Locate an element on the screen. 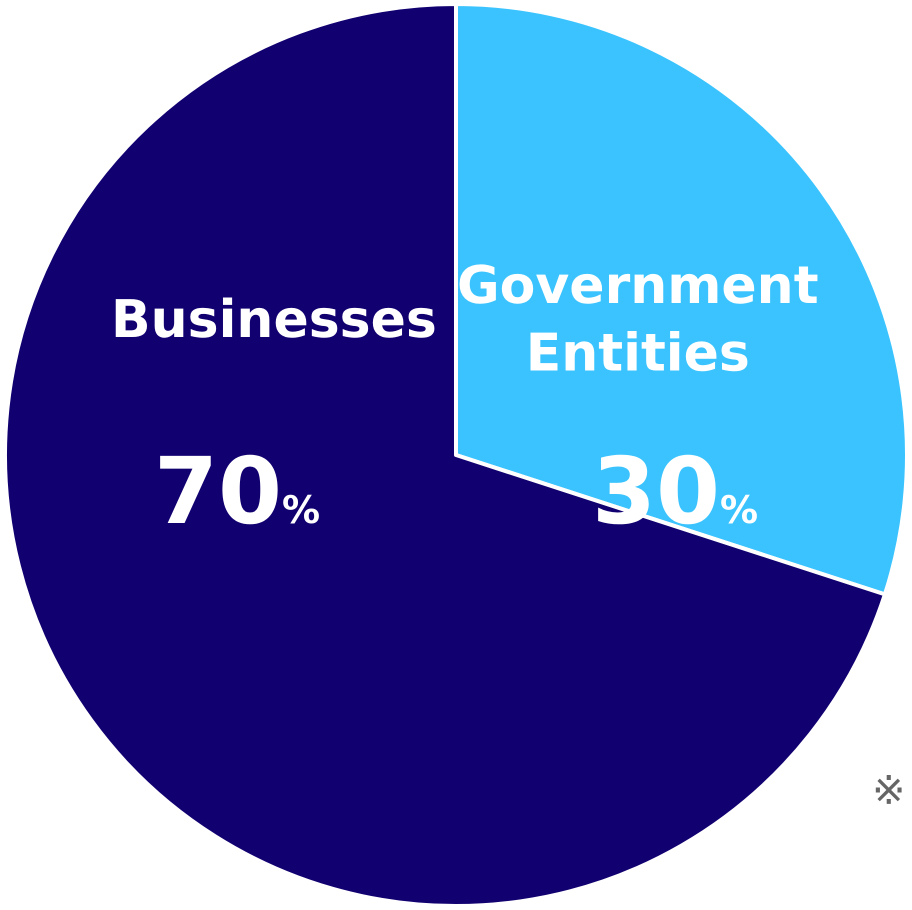  data-label: 30% is located at coordinates (675, 491).